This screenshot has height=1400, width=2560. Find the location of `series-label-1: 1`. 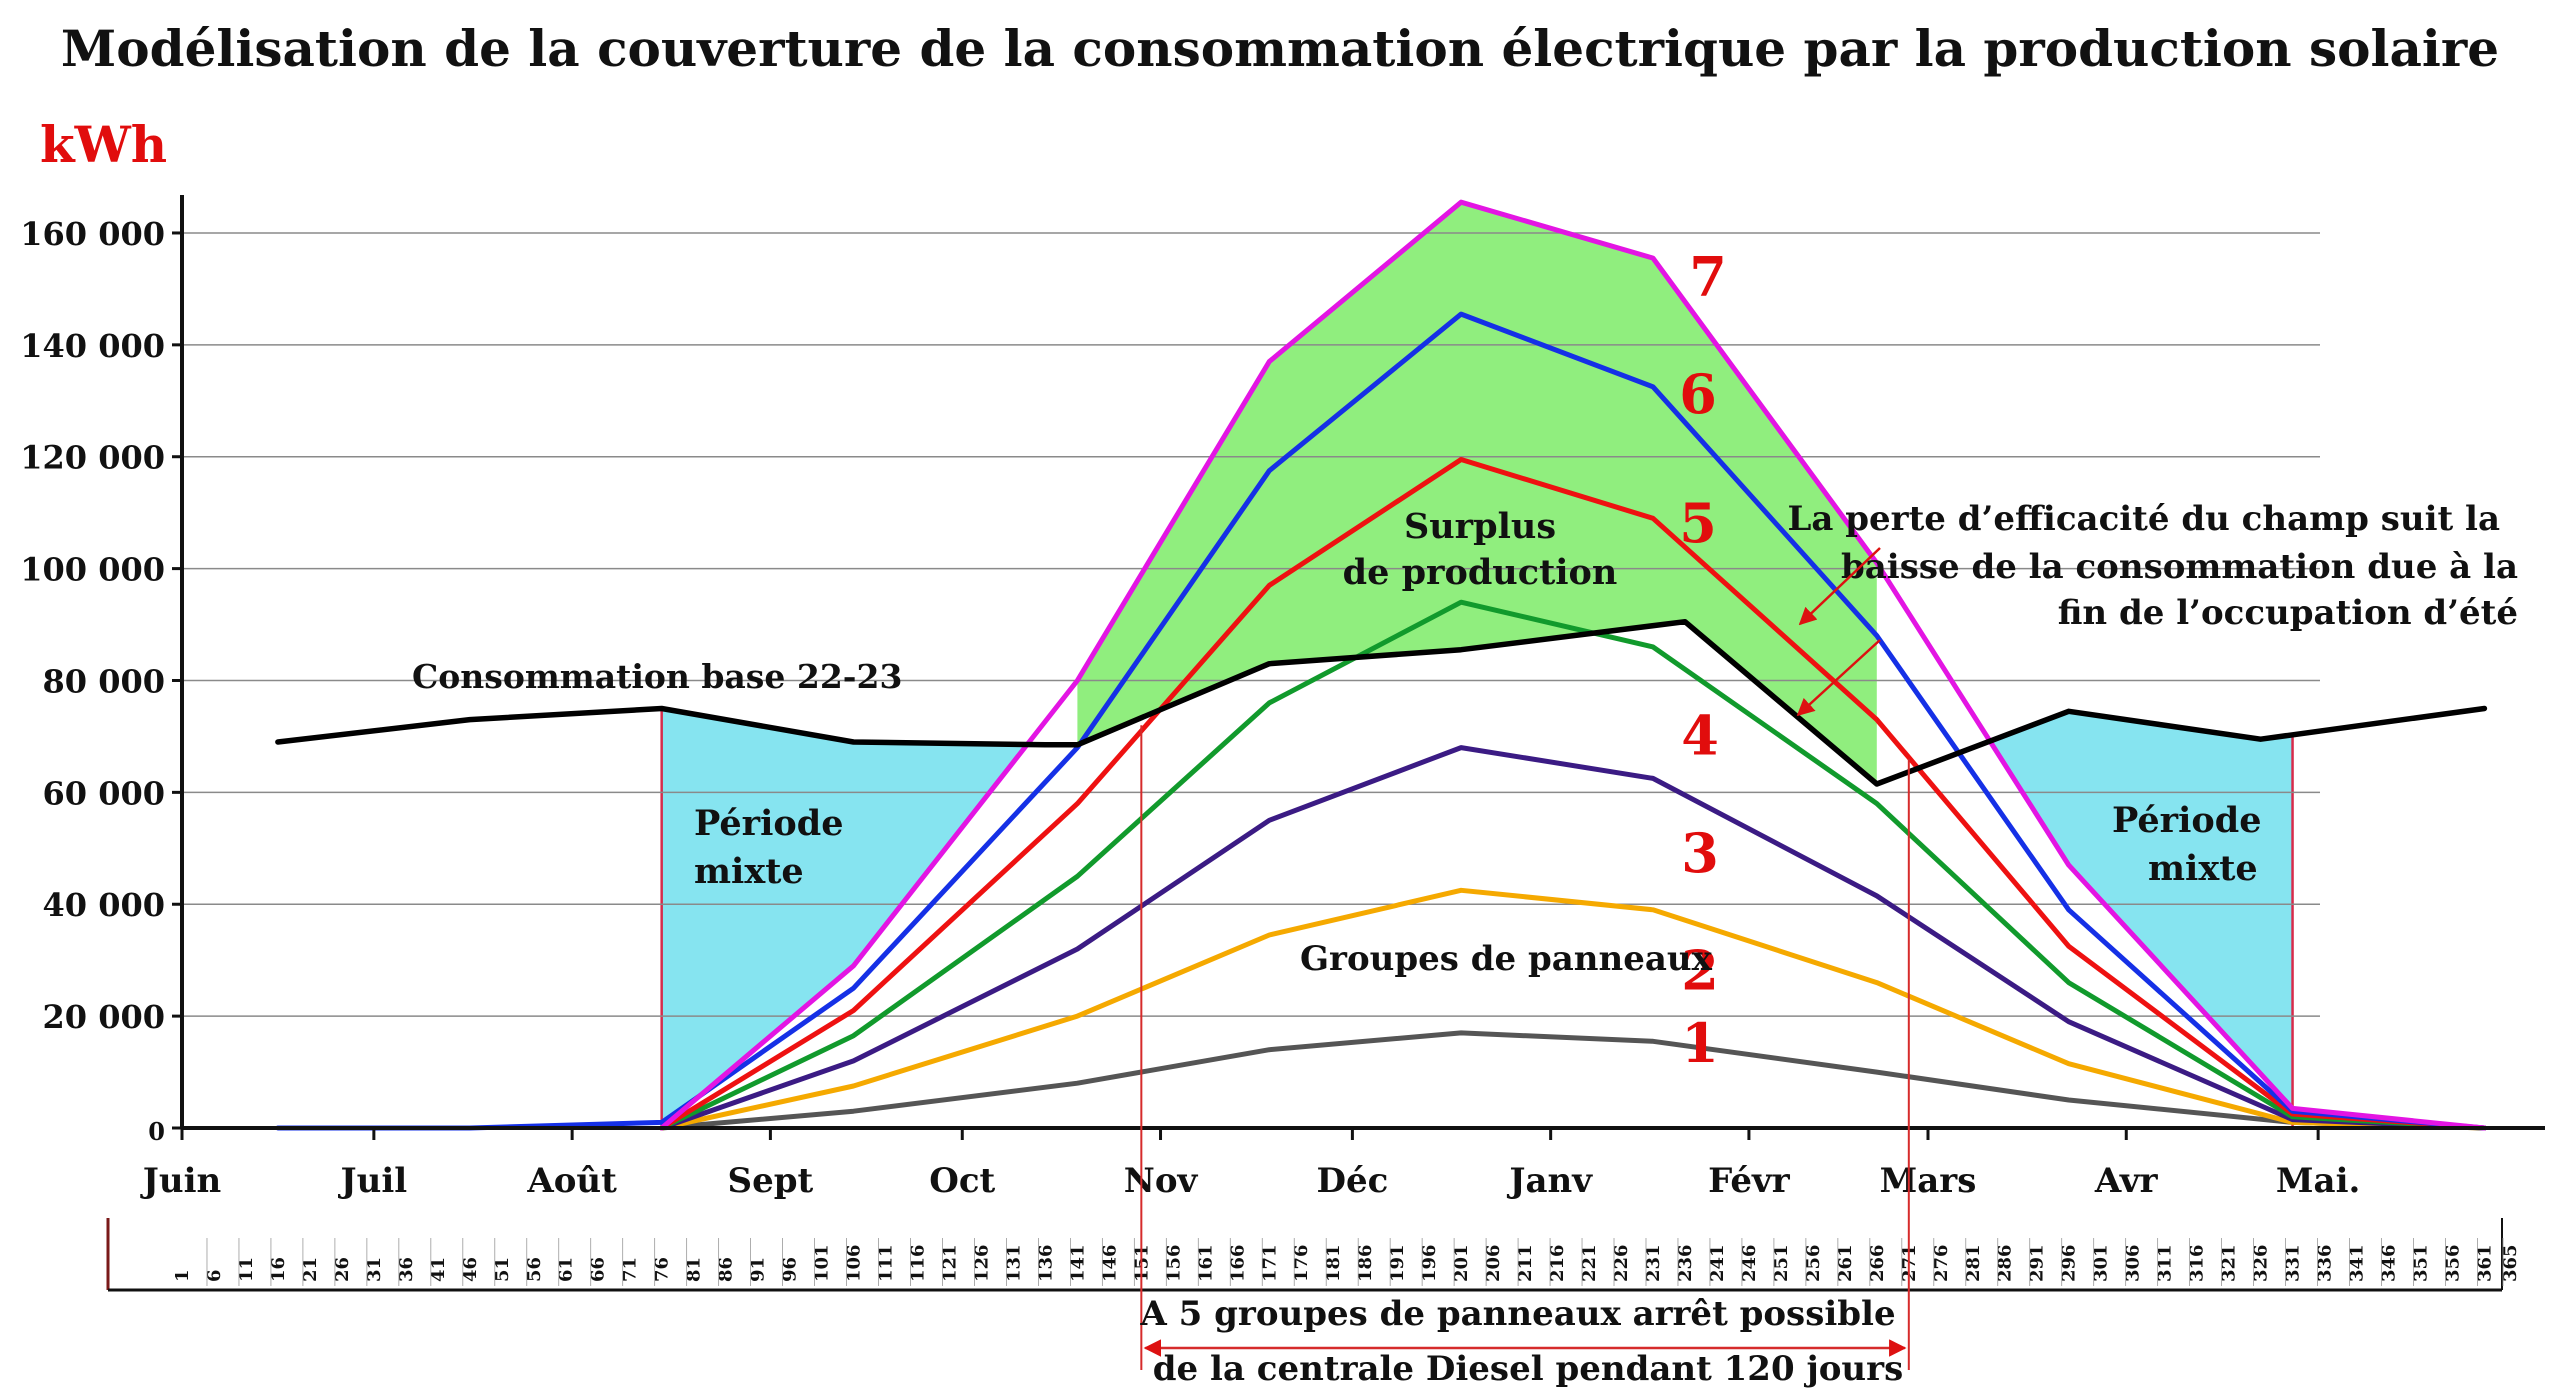

series-label-1: 1 is located at coordinates (1700, 1043).